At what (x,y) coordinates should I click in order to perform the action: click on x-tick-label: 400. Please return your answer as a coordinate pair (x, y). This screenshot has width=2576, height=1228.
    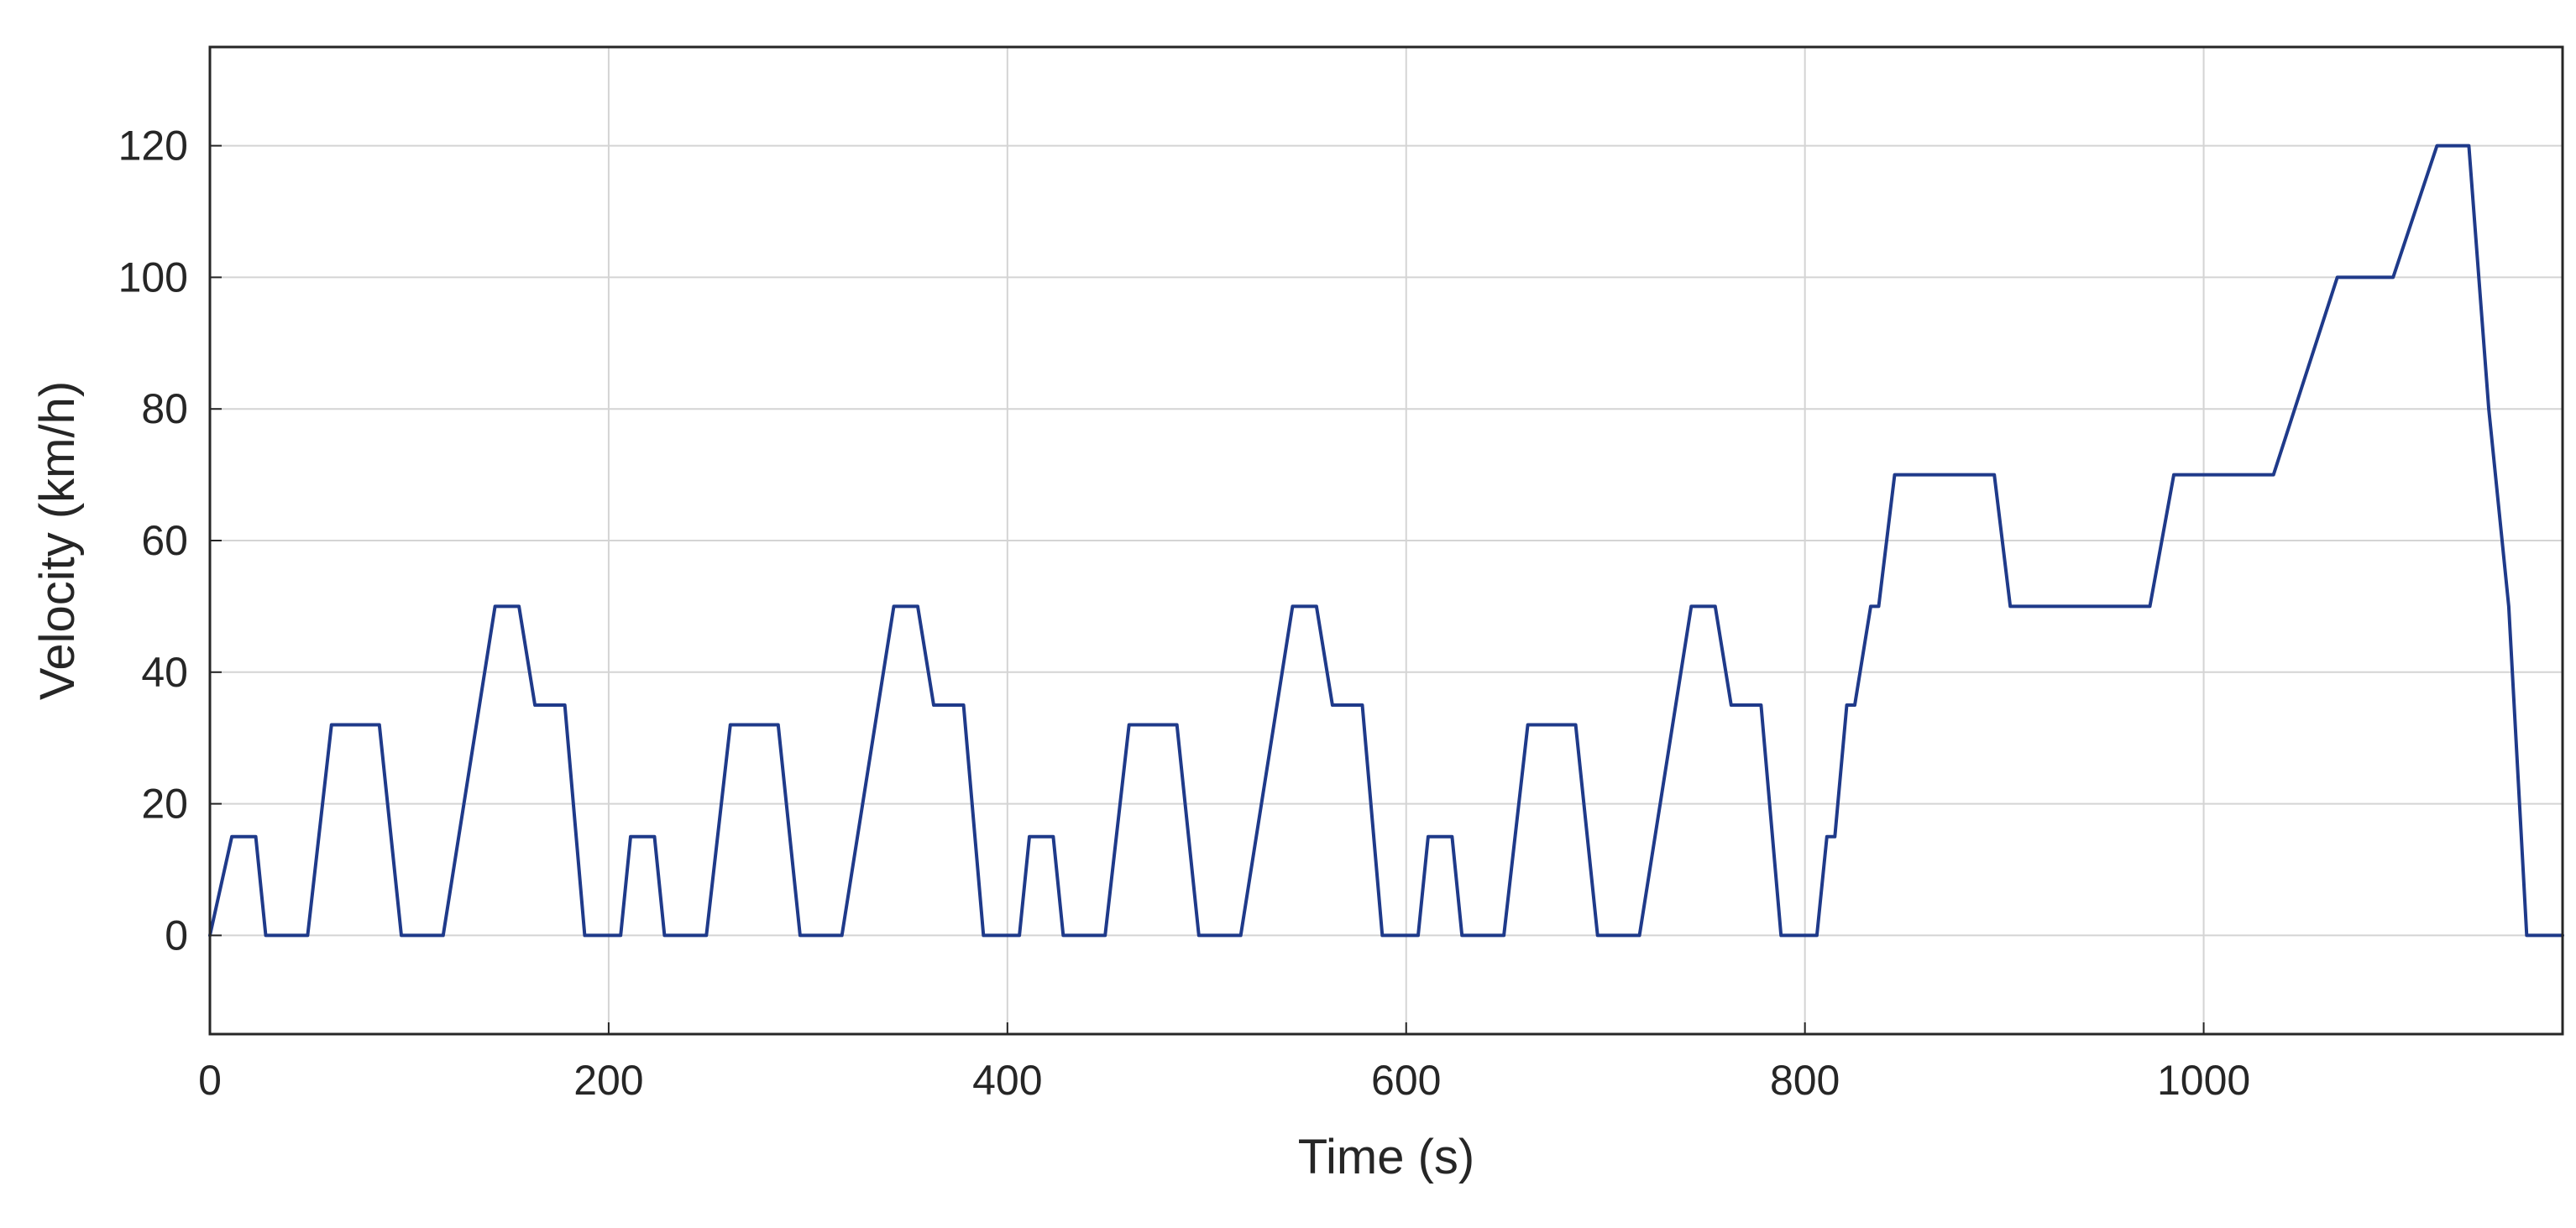
    Looking at the image, I should click on (1007, 1080).